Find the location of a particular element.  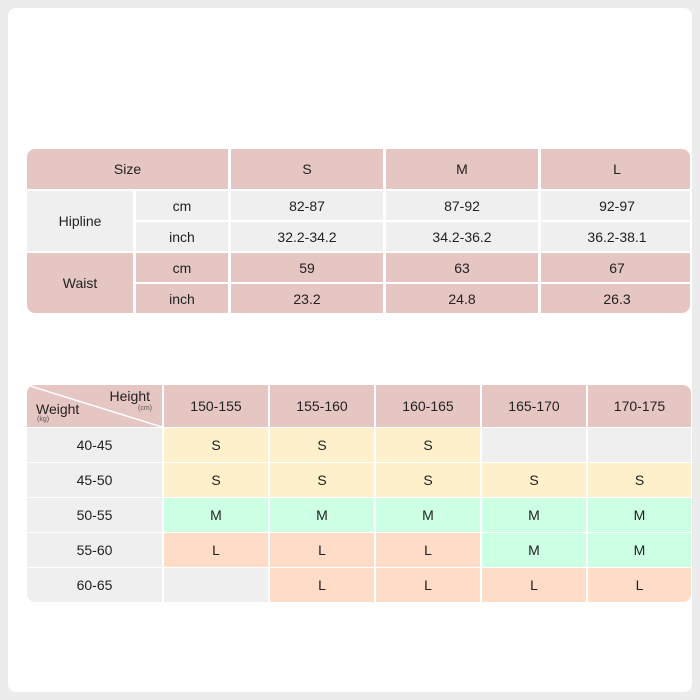

weight-row-label: 40-45 is located at coordinates (94, 445).